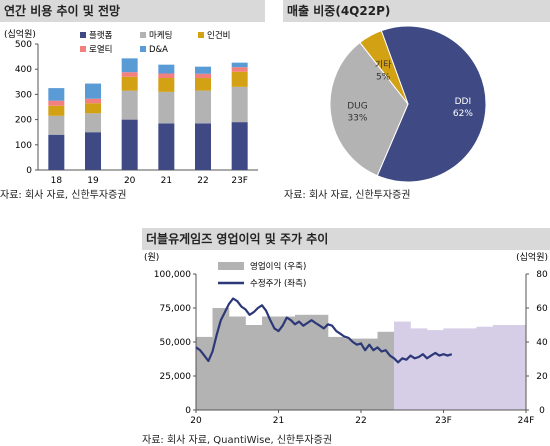 The height and width of the screenshot is (446, 550). I want to click on panel2-source: 자료: 회사 자료, 신한투자증권, so click(347, 195).